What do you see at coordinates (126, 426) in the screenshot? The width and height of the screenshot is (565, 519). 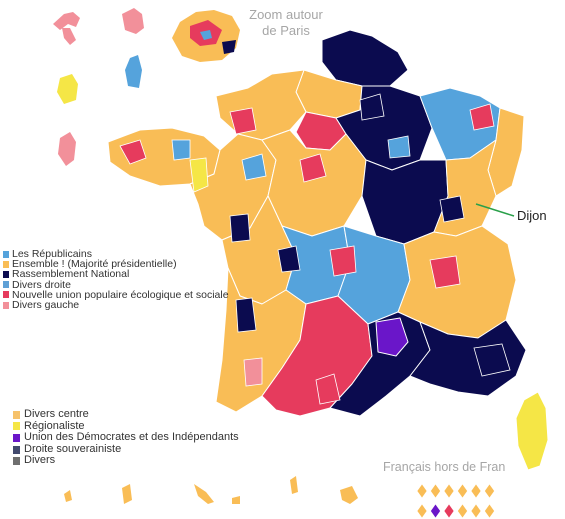 I see `legend-item: Régionaliste` at bounding box center [126, 426].